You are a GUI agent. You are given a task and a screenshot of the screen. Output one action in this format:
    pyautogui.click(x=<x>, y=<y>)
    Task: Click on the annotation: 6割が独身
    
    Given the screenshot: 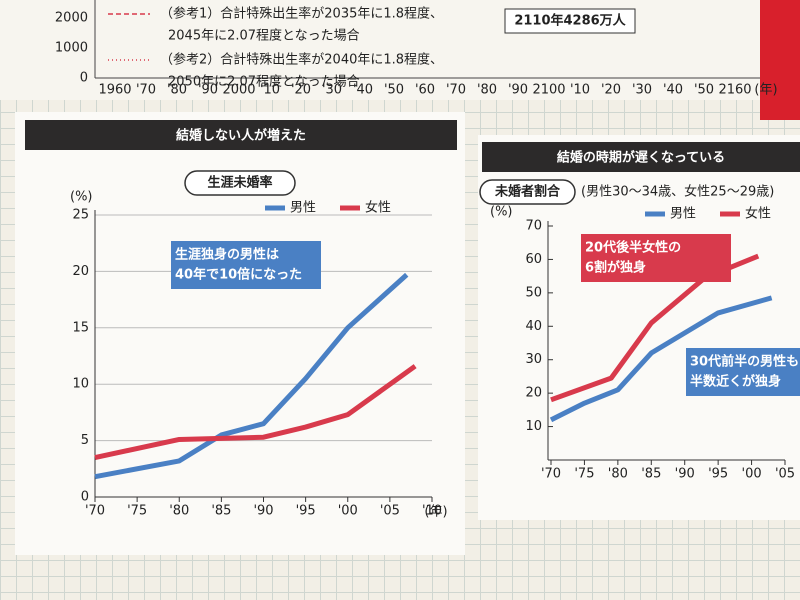 What is the action you would take?
    pyautogui.click(x=615, y=268)
    